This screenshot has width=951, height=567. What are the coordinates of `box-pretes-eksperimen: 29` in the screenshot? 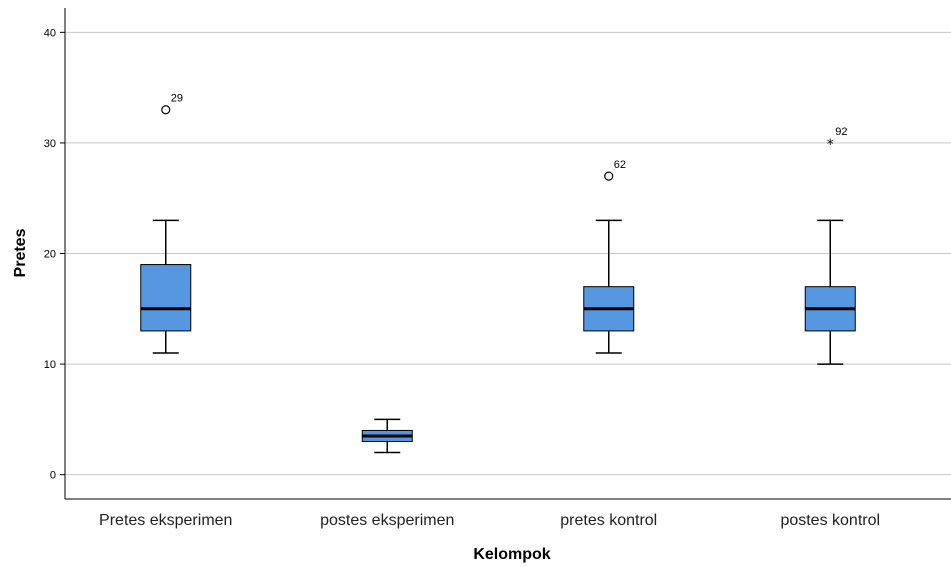 It's located at (166, 223).